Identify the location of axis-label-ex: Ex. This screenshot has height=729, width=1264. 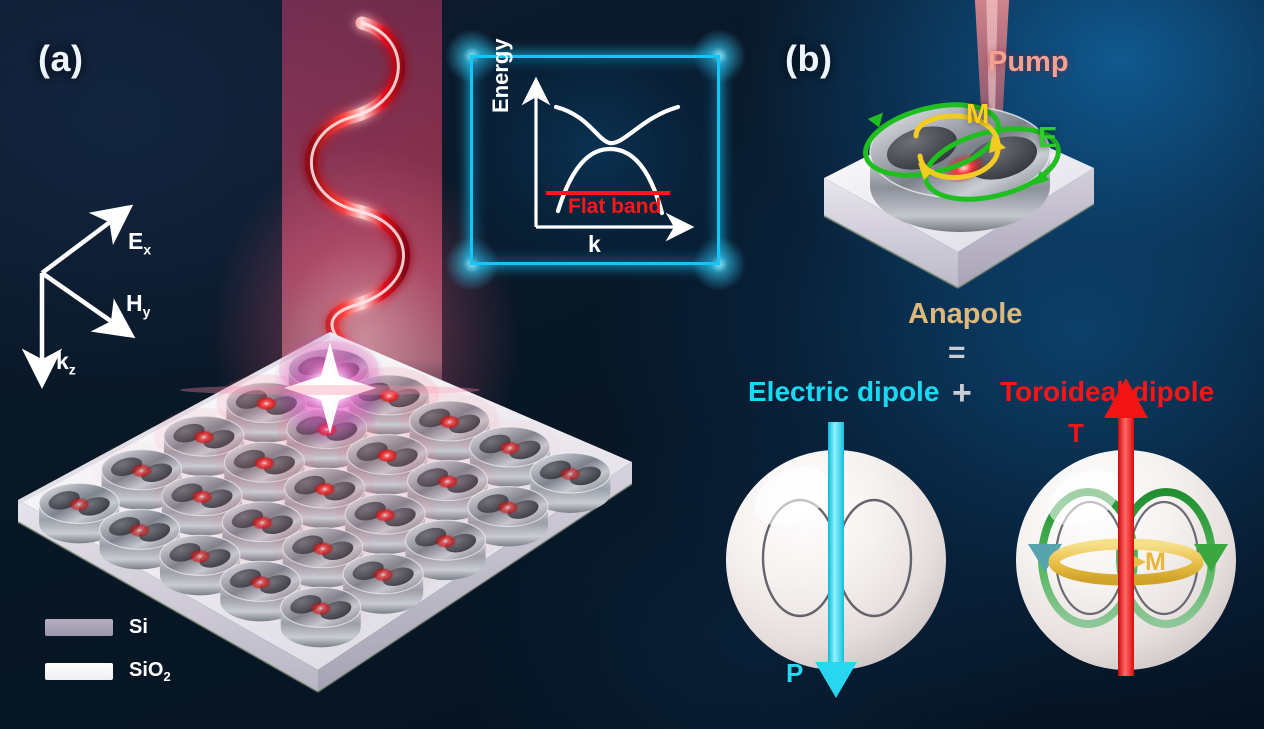
(140, 243).